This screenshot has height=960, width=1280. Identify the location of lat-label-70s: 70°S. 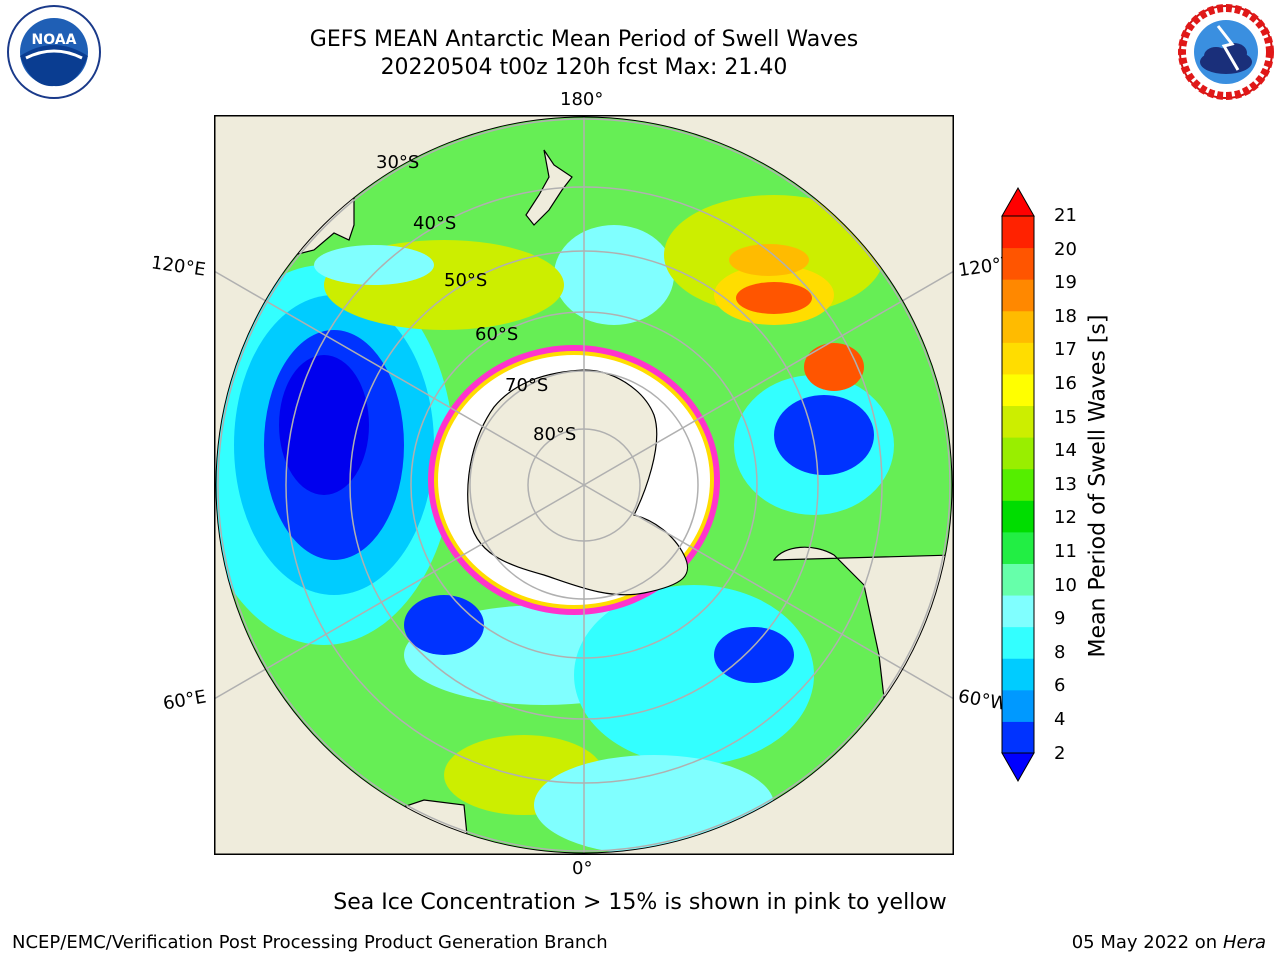
(527, 385).